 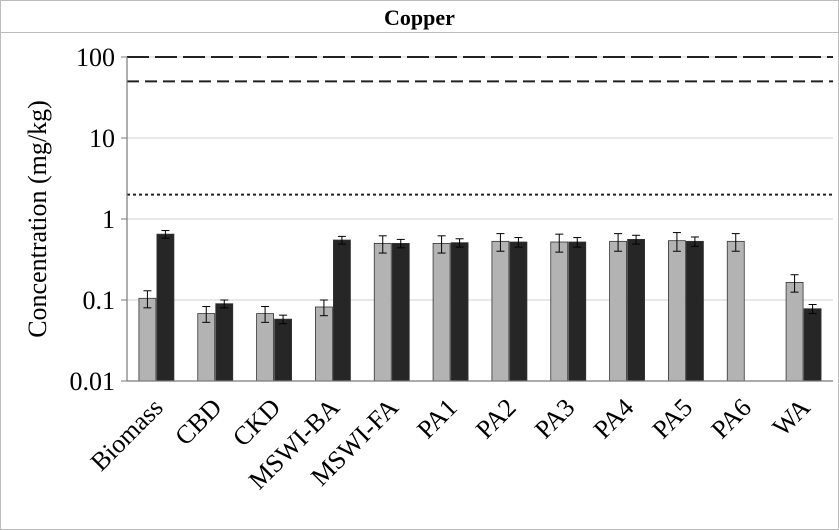 I want to click on chart-title: Copper, so click(x=419, y=17).